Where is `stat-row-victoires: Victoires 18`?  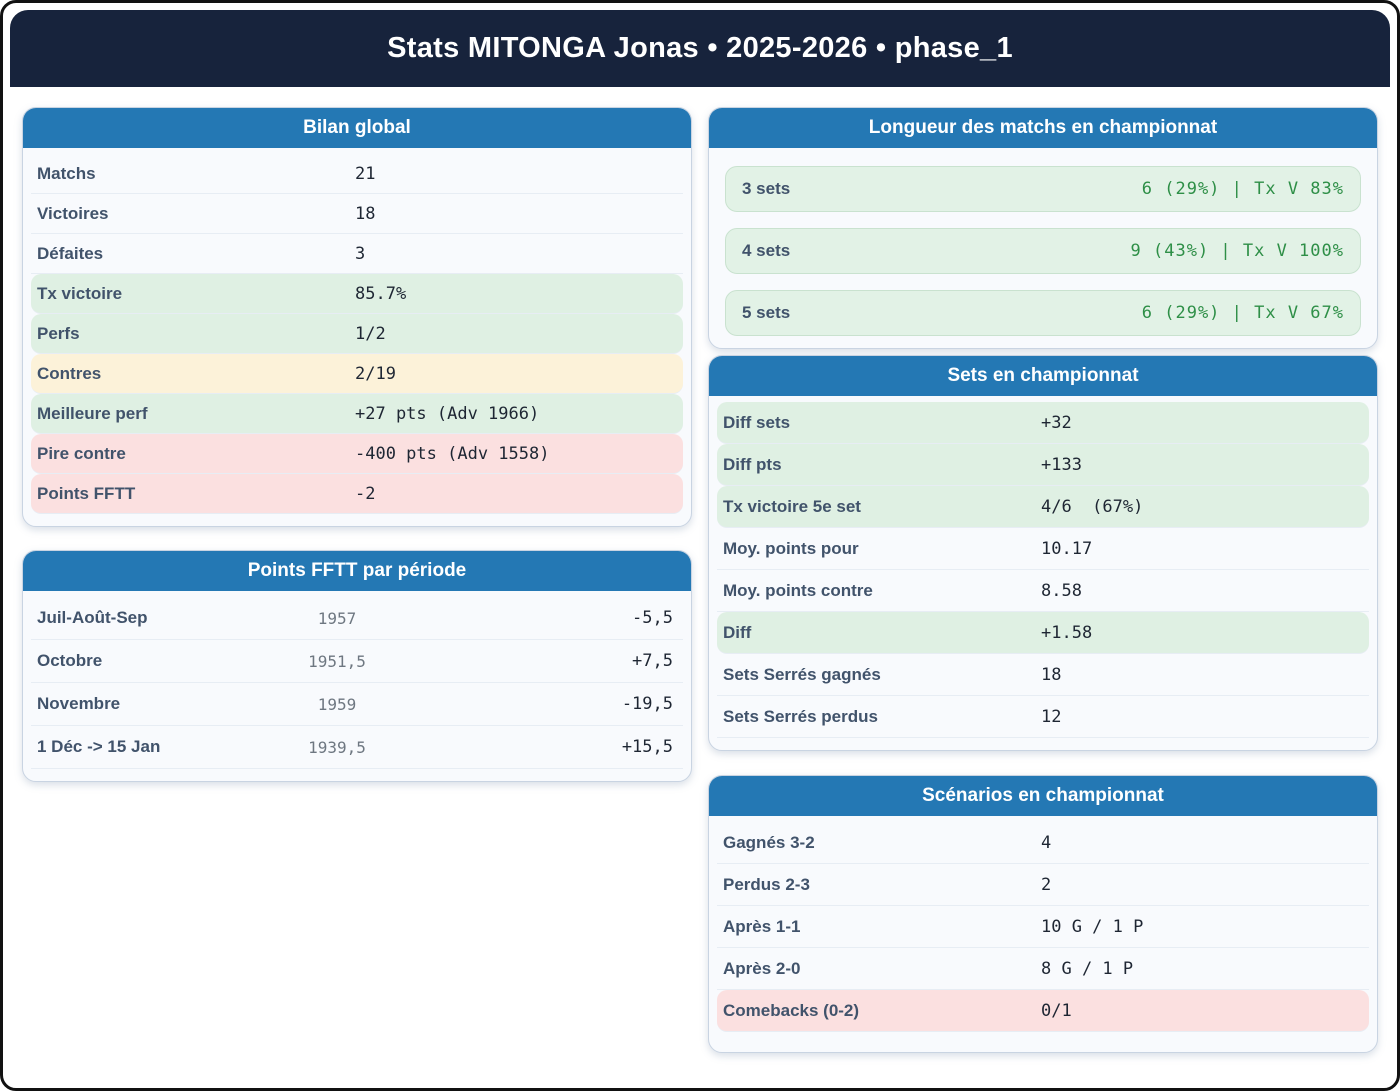
stat-row-victoires: Victoires 18 is located at coordinates (357, 214).